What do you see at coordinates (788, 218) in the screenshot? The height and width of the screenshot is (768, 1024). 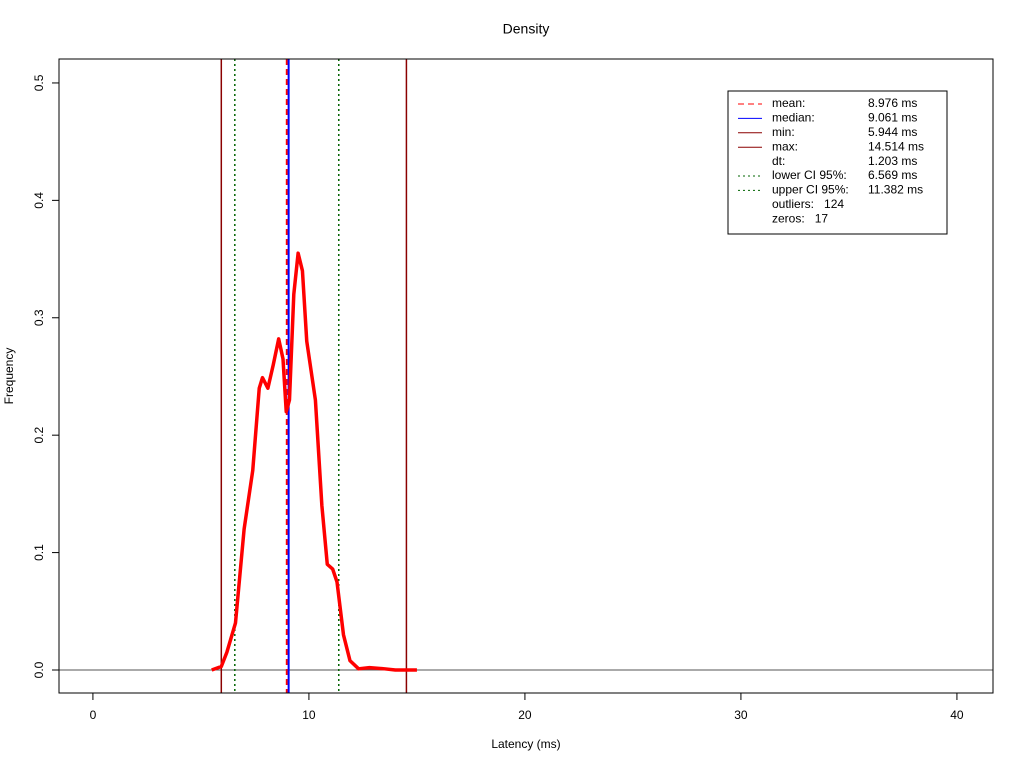 I see `legend-label: zeros:` at bounding box center [788, 218].